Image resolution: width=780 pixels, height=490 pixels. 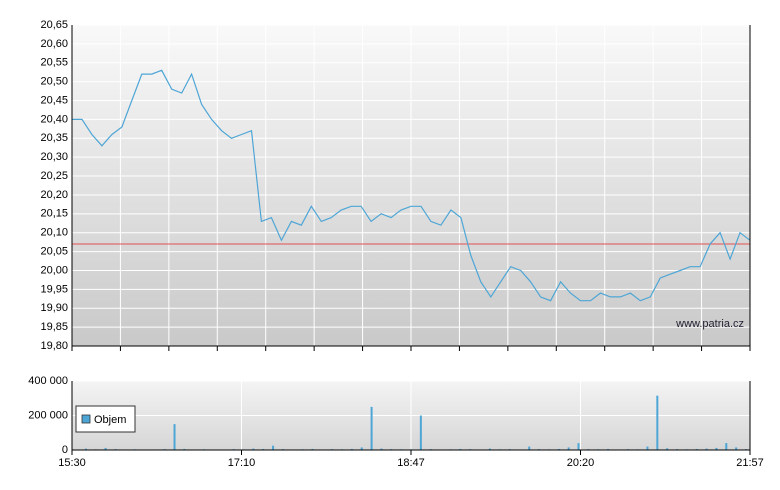 What do you see at coordinates (54, 346) in the screenshot?
I see `y-tick-label: 19,80` at bounding box center [54, 346].